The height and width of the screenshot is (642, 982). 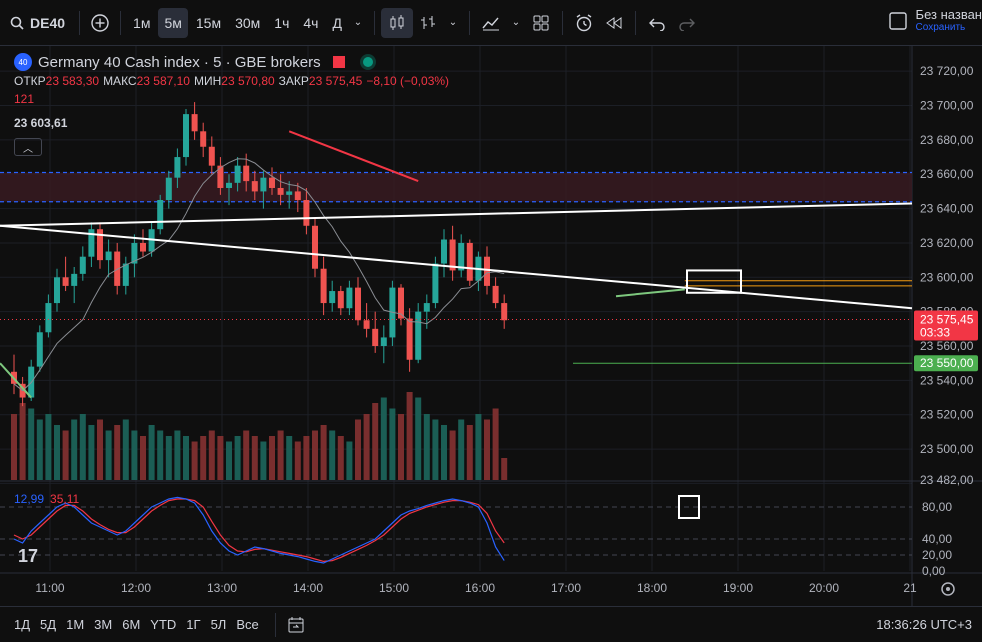 What do you see at coordinates (193, 624) in the screenshot?
I see `range-6-button: 1Г` at bounding box center [193, 624].